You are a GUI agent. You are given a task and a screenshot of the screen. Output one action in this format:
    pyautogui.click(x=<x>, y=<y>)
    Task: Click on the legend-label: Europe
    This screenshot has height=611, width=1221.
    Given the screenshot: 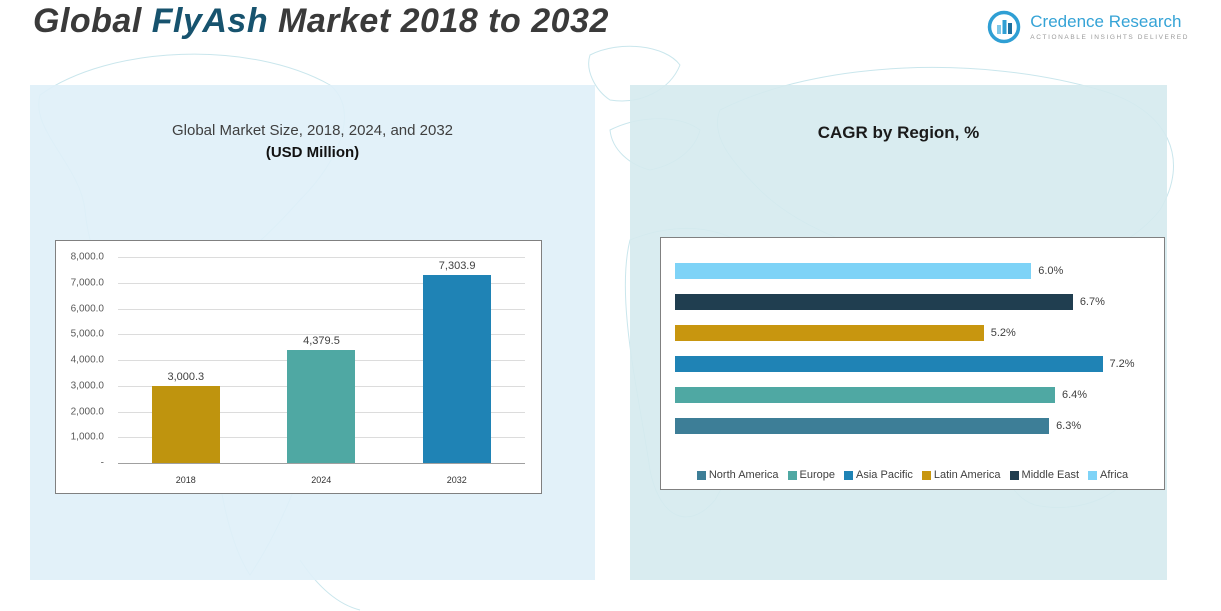 What is the action you would take?
    pyautogui.click(x=817, y=475)
    